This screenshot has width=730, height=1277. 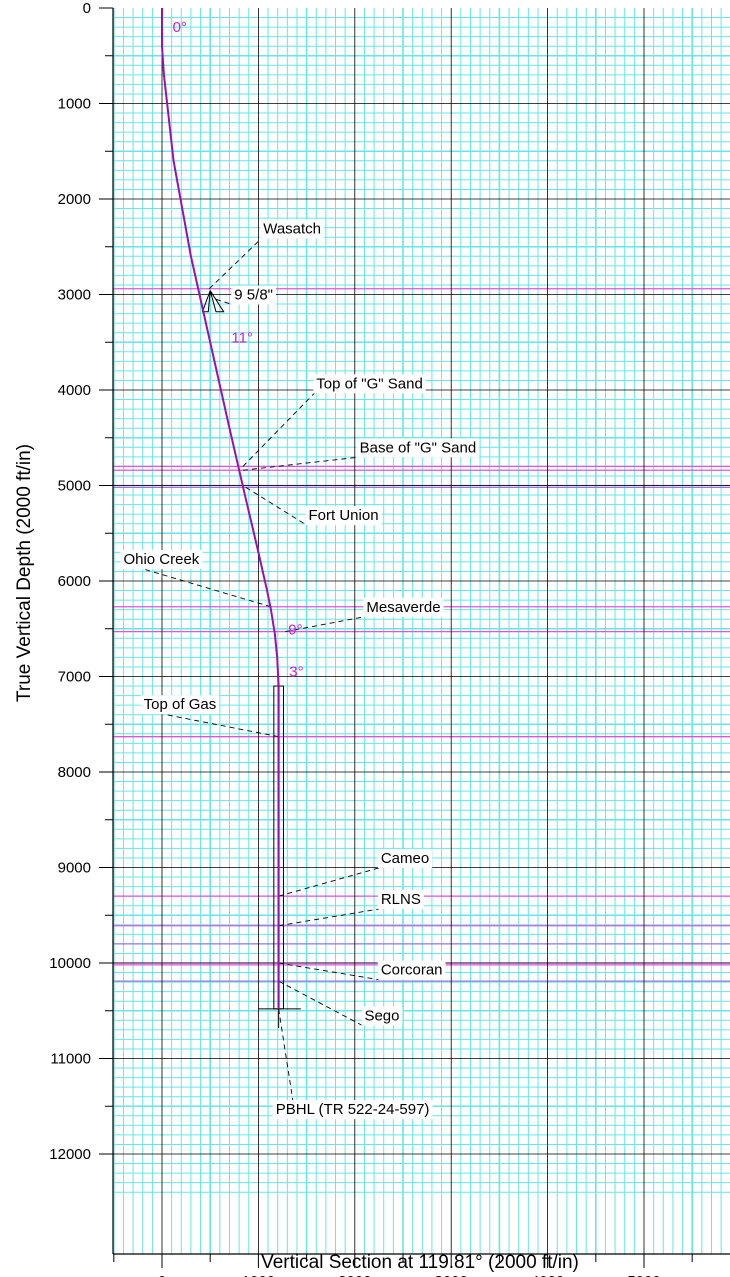 I want to click on x-axis-label: Vertical Section at 119.81° (2000 ft/in), so click(x=420, y=1262).